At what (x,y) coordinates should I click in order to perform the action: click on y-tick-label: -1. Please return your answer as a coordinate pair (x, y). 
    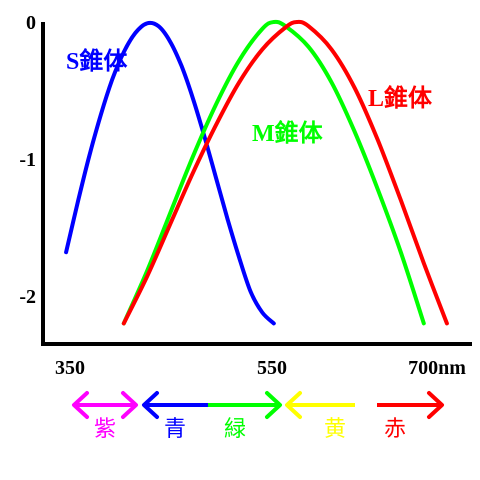
    Looking at the image, I should click on (27, 160).